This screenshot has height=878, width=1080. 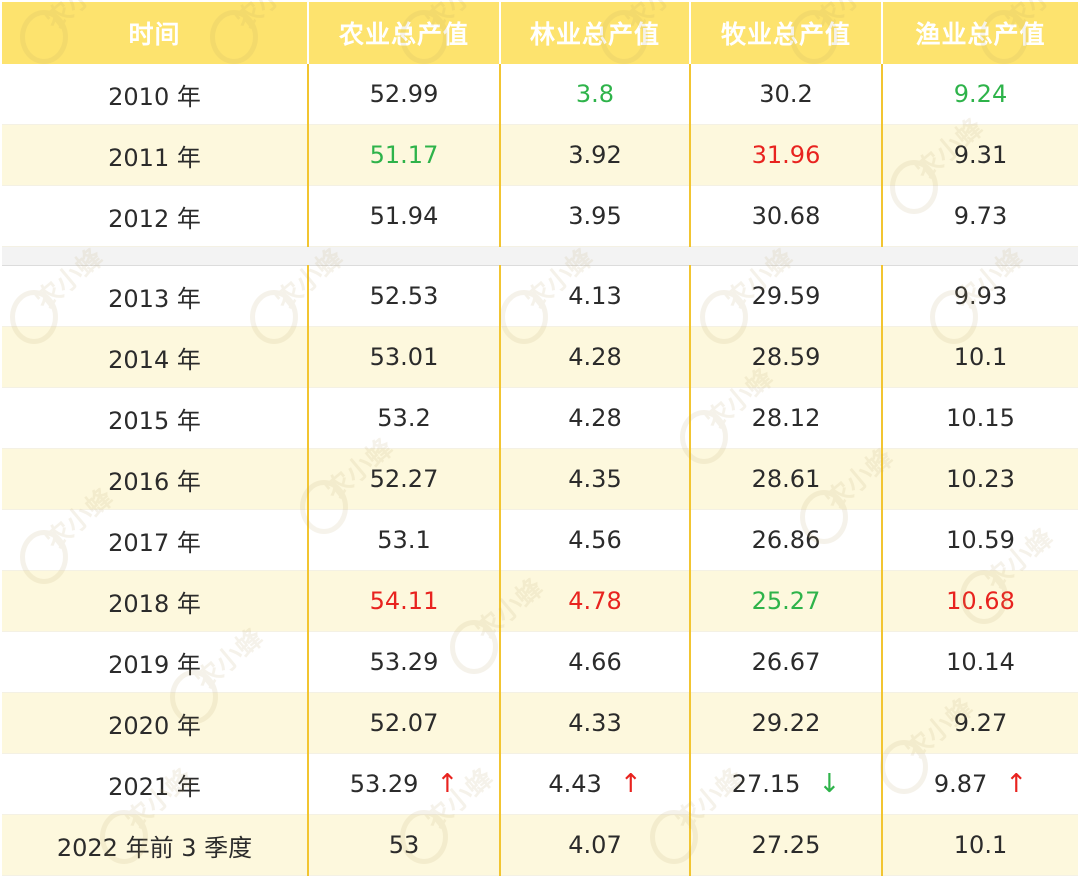 I want to click on forestry-cell: 4.33, so click(x=594, y=723).